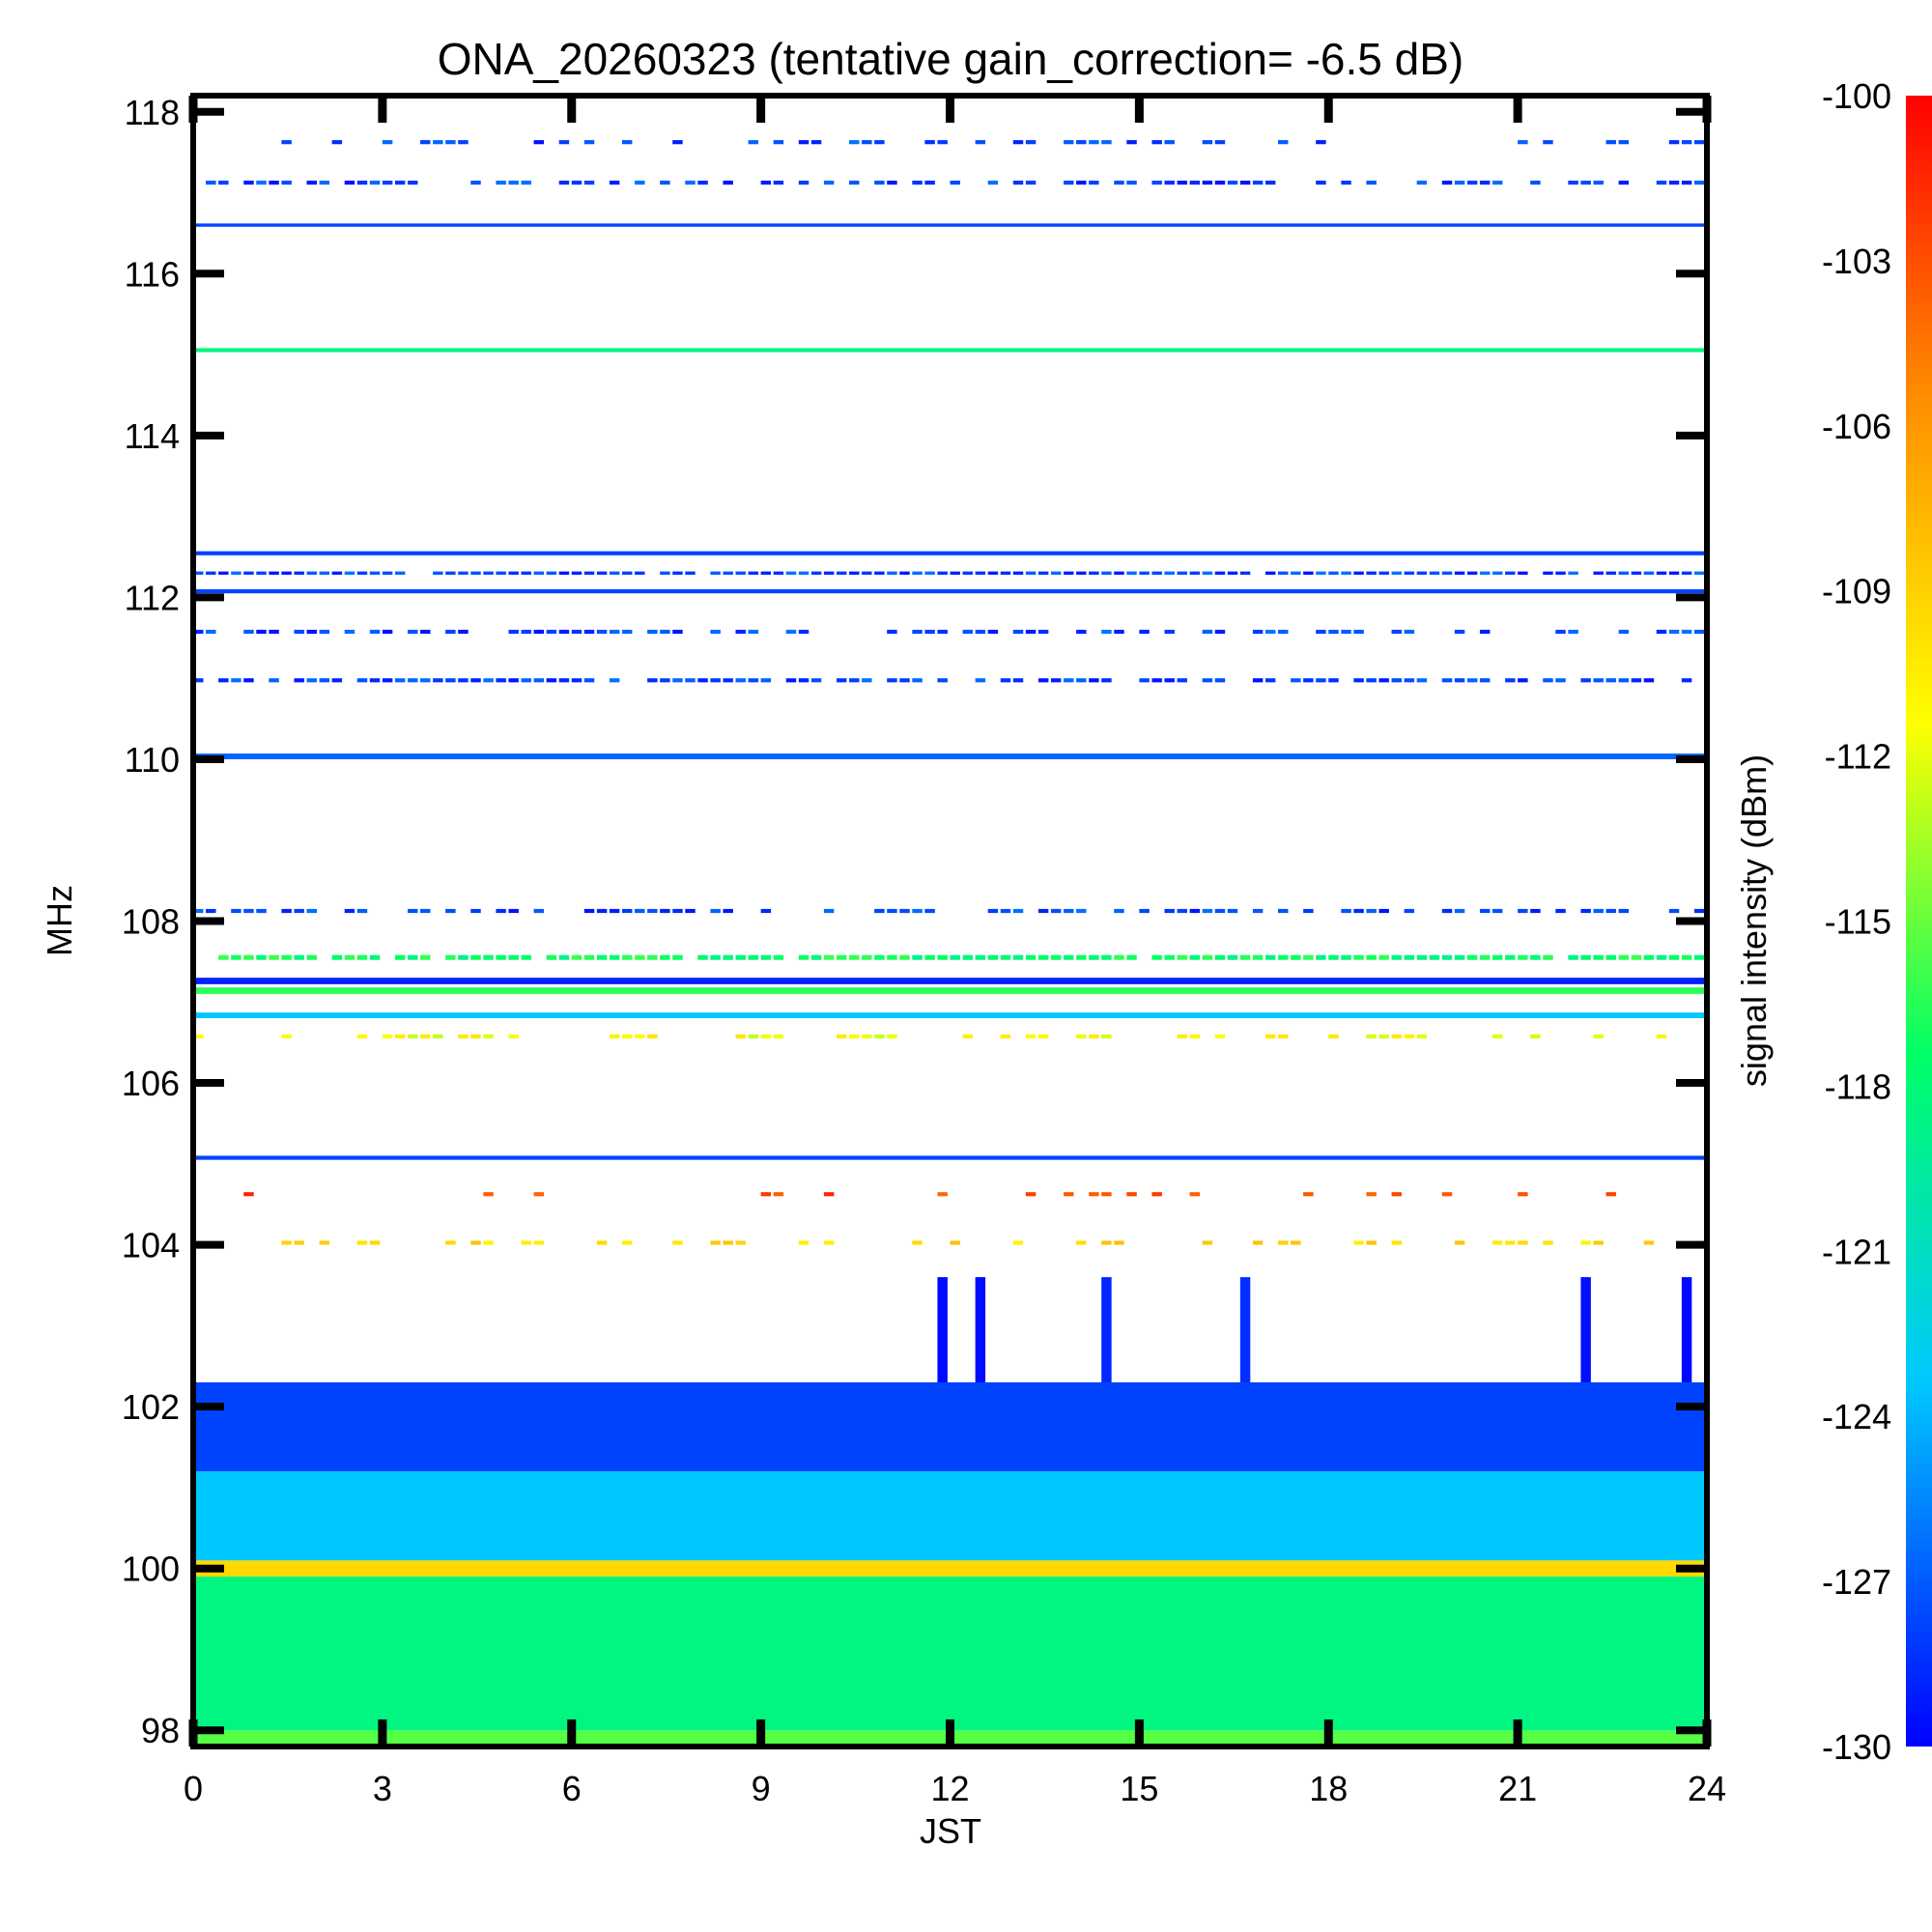 This screenshot has height=1932, width=1932. Describe the element at coordinates (761, 1788) in the screenshot. I see `x-tick-label: 9` at that location.